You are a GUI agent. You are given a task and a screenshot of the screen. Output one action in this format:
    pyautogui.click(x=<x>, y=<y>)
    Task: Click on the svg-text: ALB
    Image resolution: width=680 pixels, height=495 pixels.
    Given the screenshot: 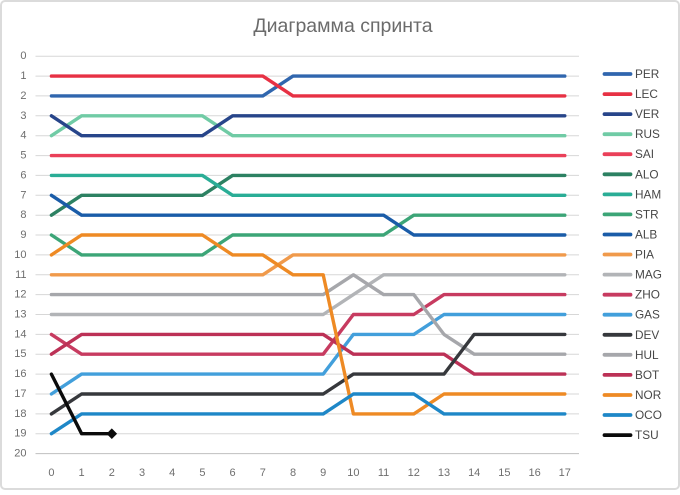 What is the action you would take?
    pyautogui.click(x=646, y=235)
    